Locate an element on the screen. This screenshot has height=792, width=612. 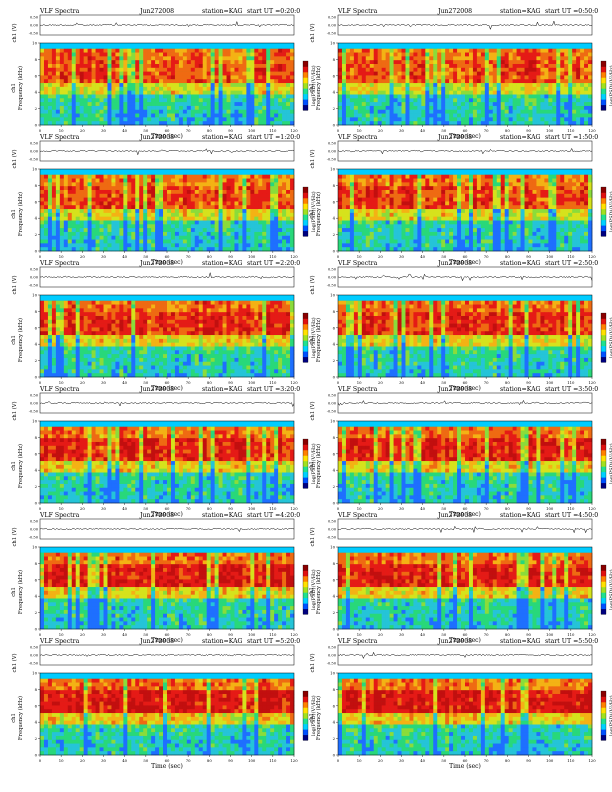
waveform-trace is located at coordinates (167, 24).